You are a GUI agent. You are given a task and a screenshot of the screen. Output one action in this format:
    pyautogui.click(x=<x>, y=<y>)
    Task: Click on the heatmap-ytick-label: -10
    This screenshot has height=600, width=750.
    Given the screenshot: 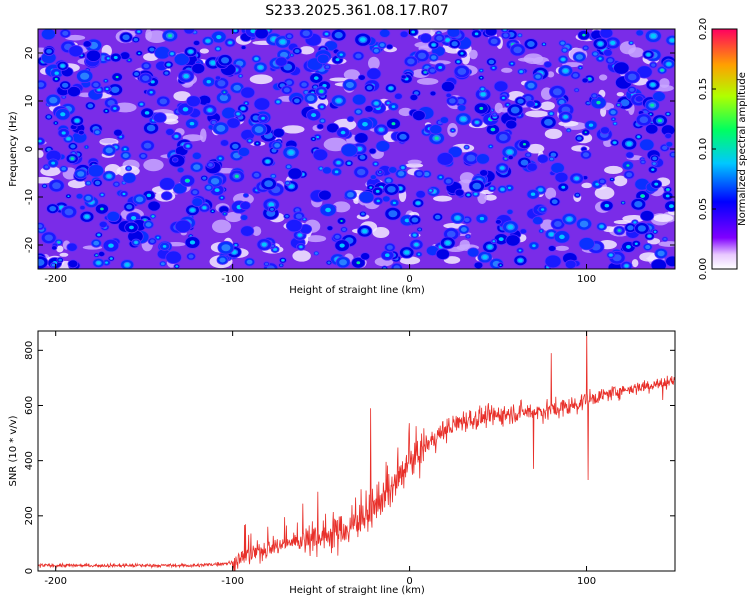 What is the action you would take?
    pyautogui.click(x=29, y=197)
    